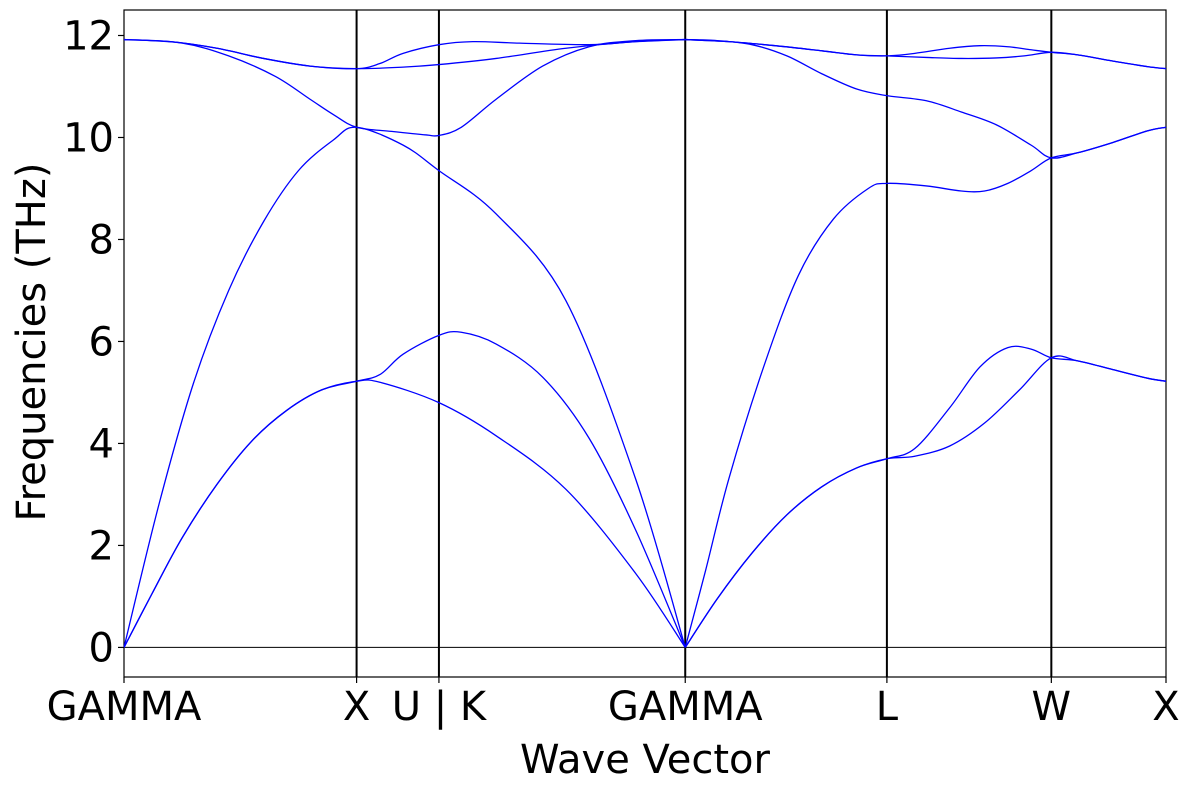 This screenshot has width=1189, height=790. I want to click on x-tick-label: U | K, so click(440, 707).